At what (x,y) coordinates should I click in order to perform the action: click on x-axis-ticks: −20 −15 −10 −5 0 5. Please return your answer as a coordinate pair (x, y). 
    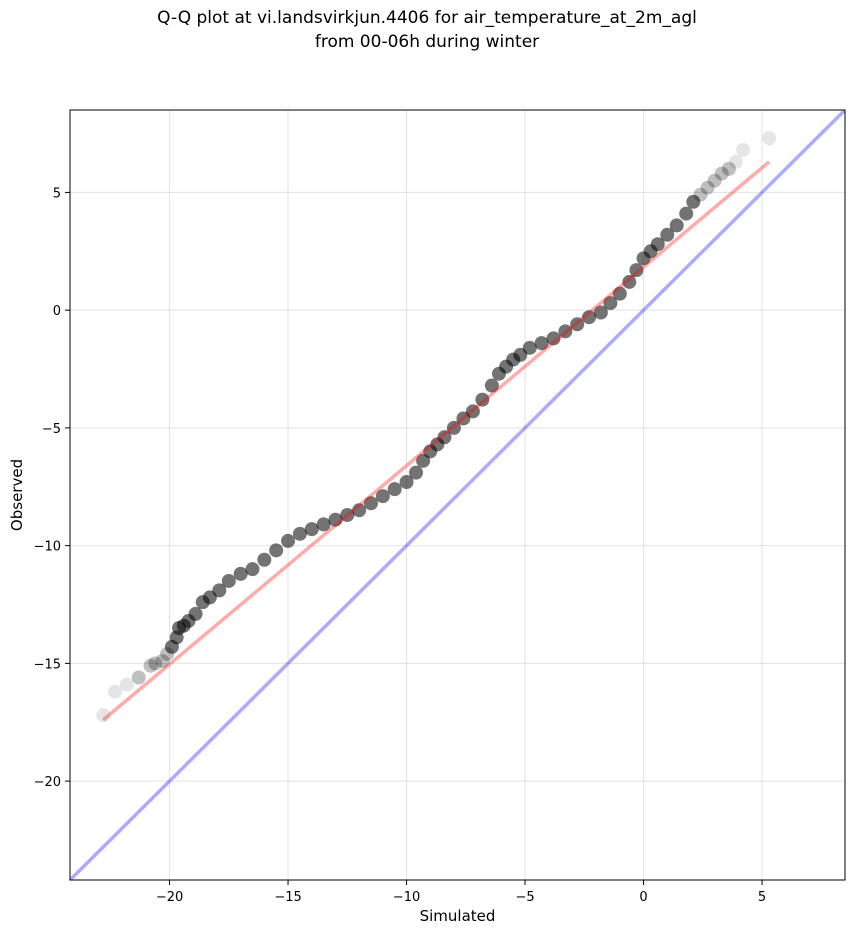
    Looking at the image, I should click on (461, 892).